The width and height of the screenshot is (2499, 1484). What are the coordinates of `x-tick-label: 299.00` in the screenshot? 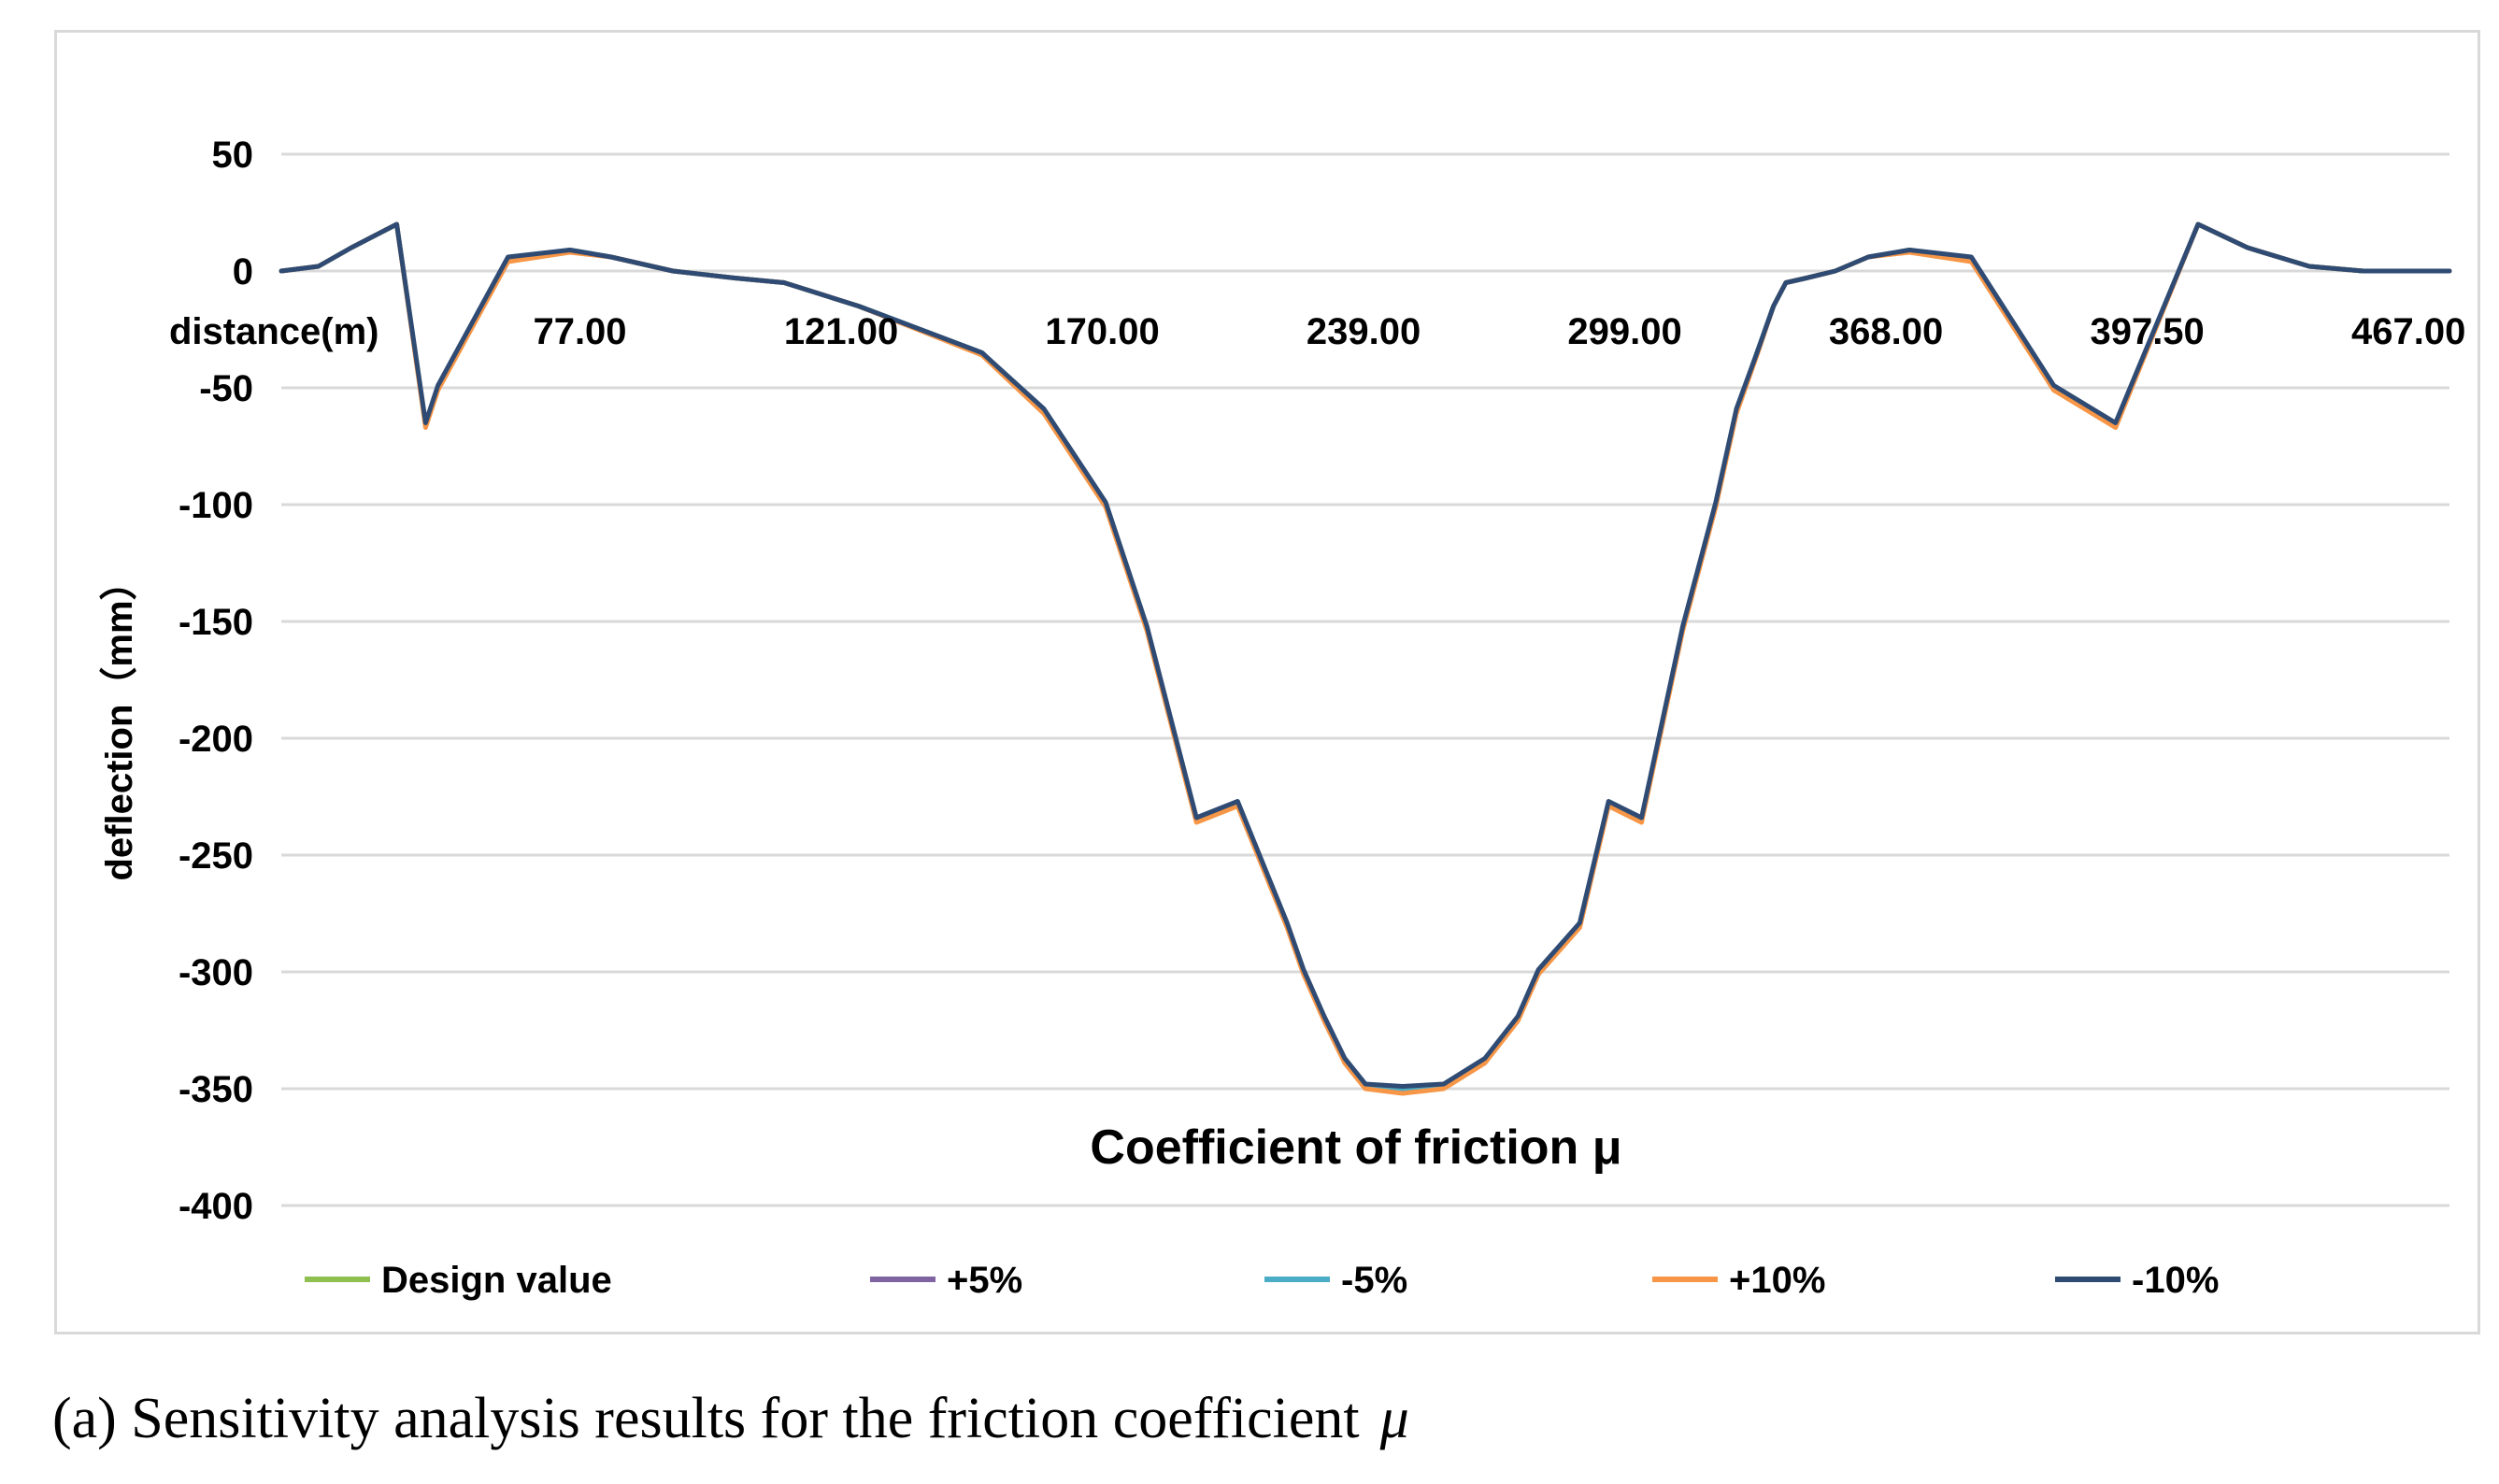 It's located at (1624, 331).